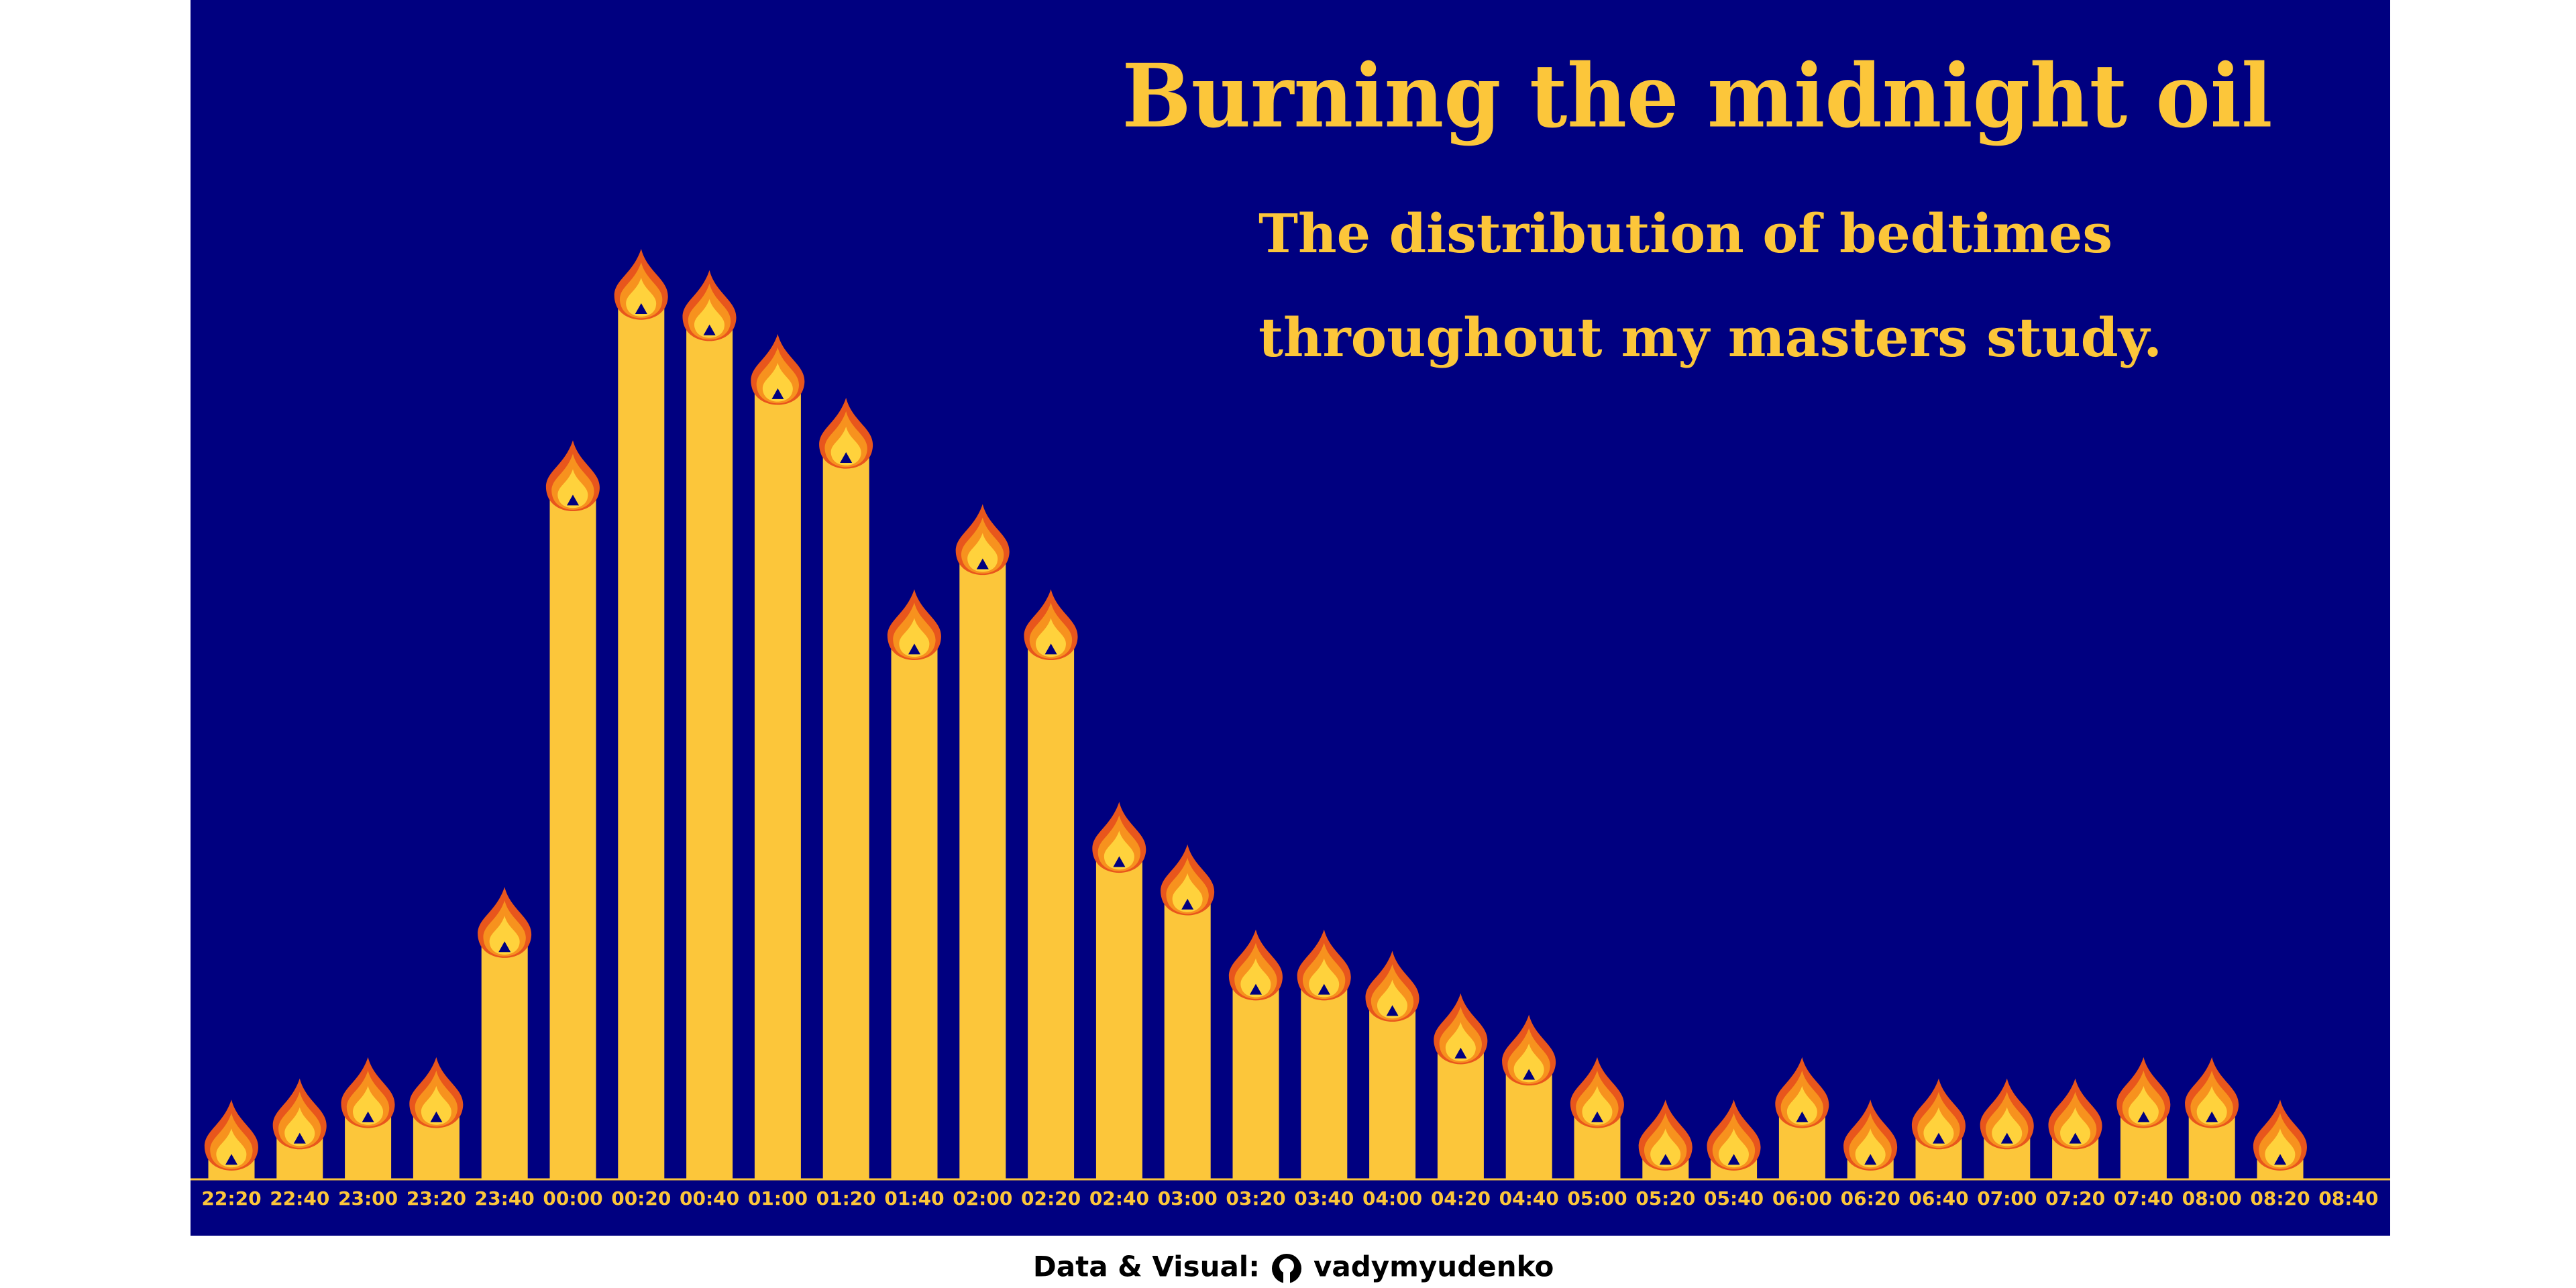 This screenshot has height=1288, width=2576. What do you see at coordinates (1697, 96) in the screenshot?
I see `chart-title: Burning the midnight oil` at bounding box center [1697, 96].